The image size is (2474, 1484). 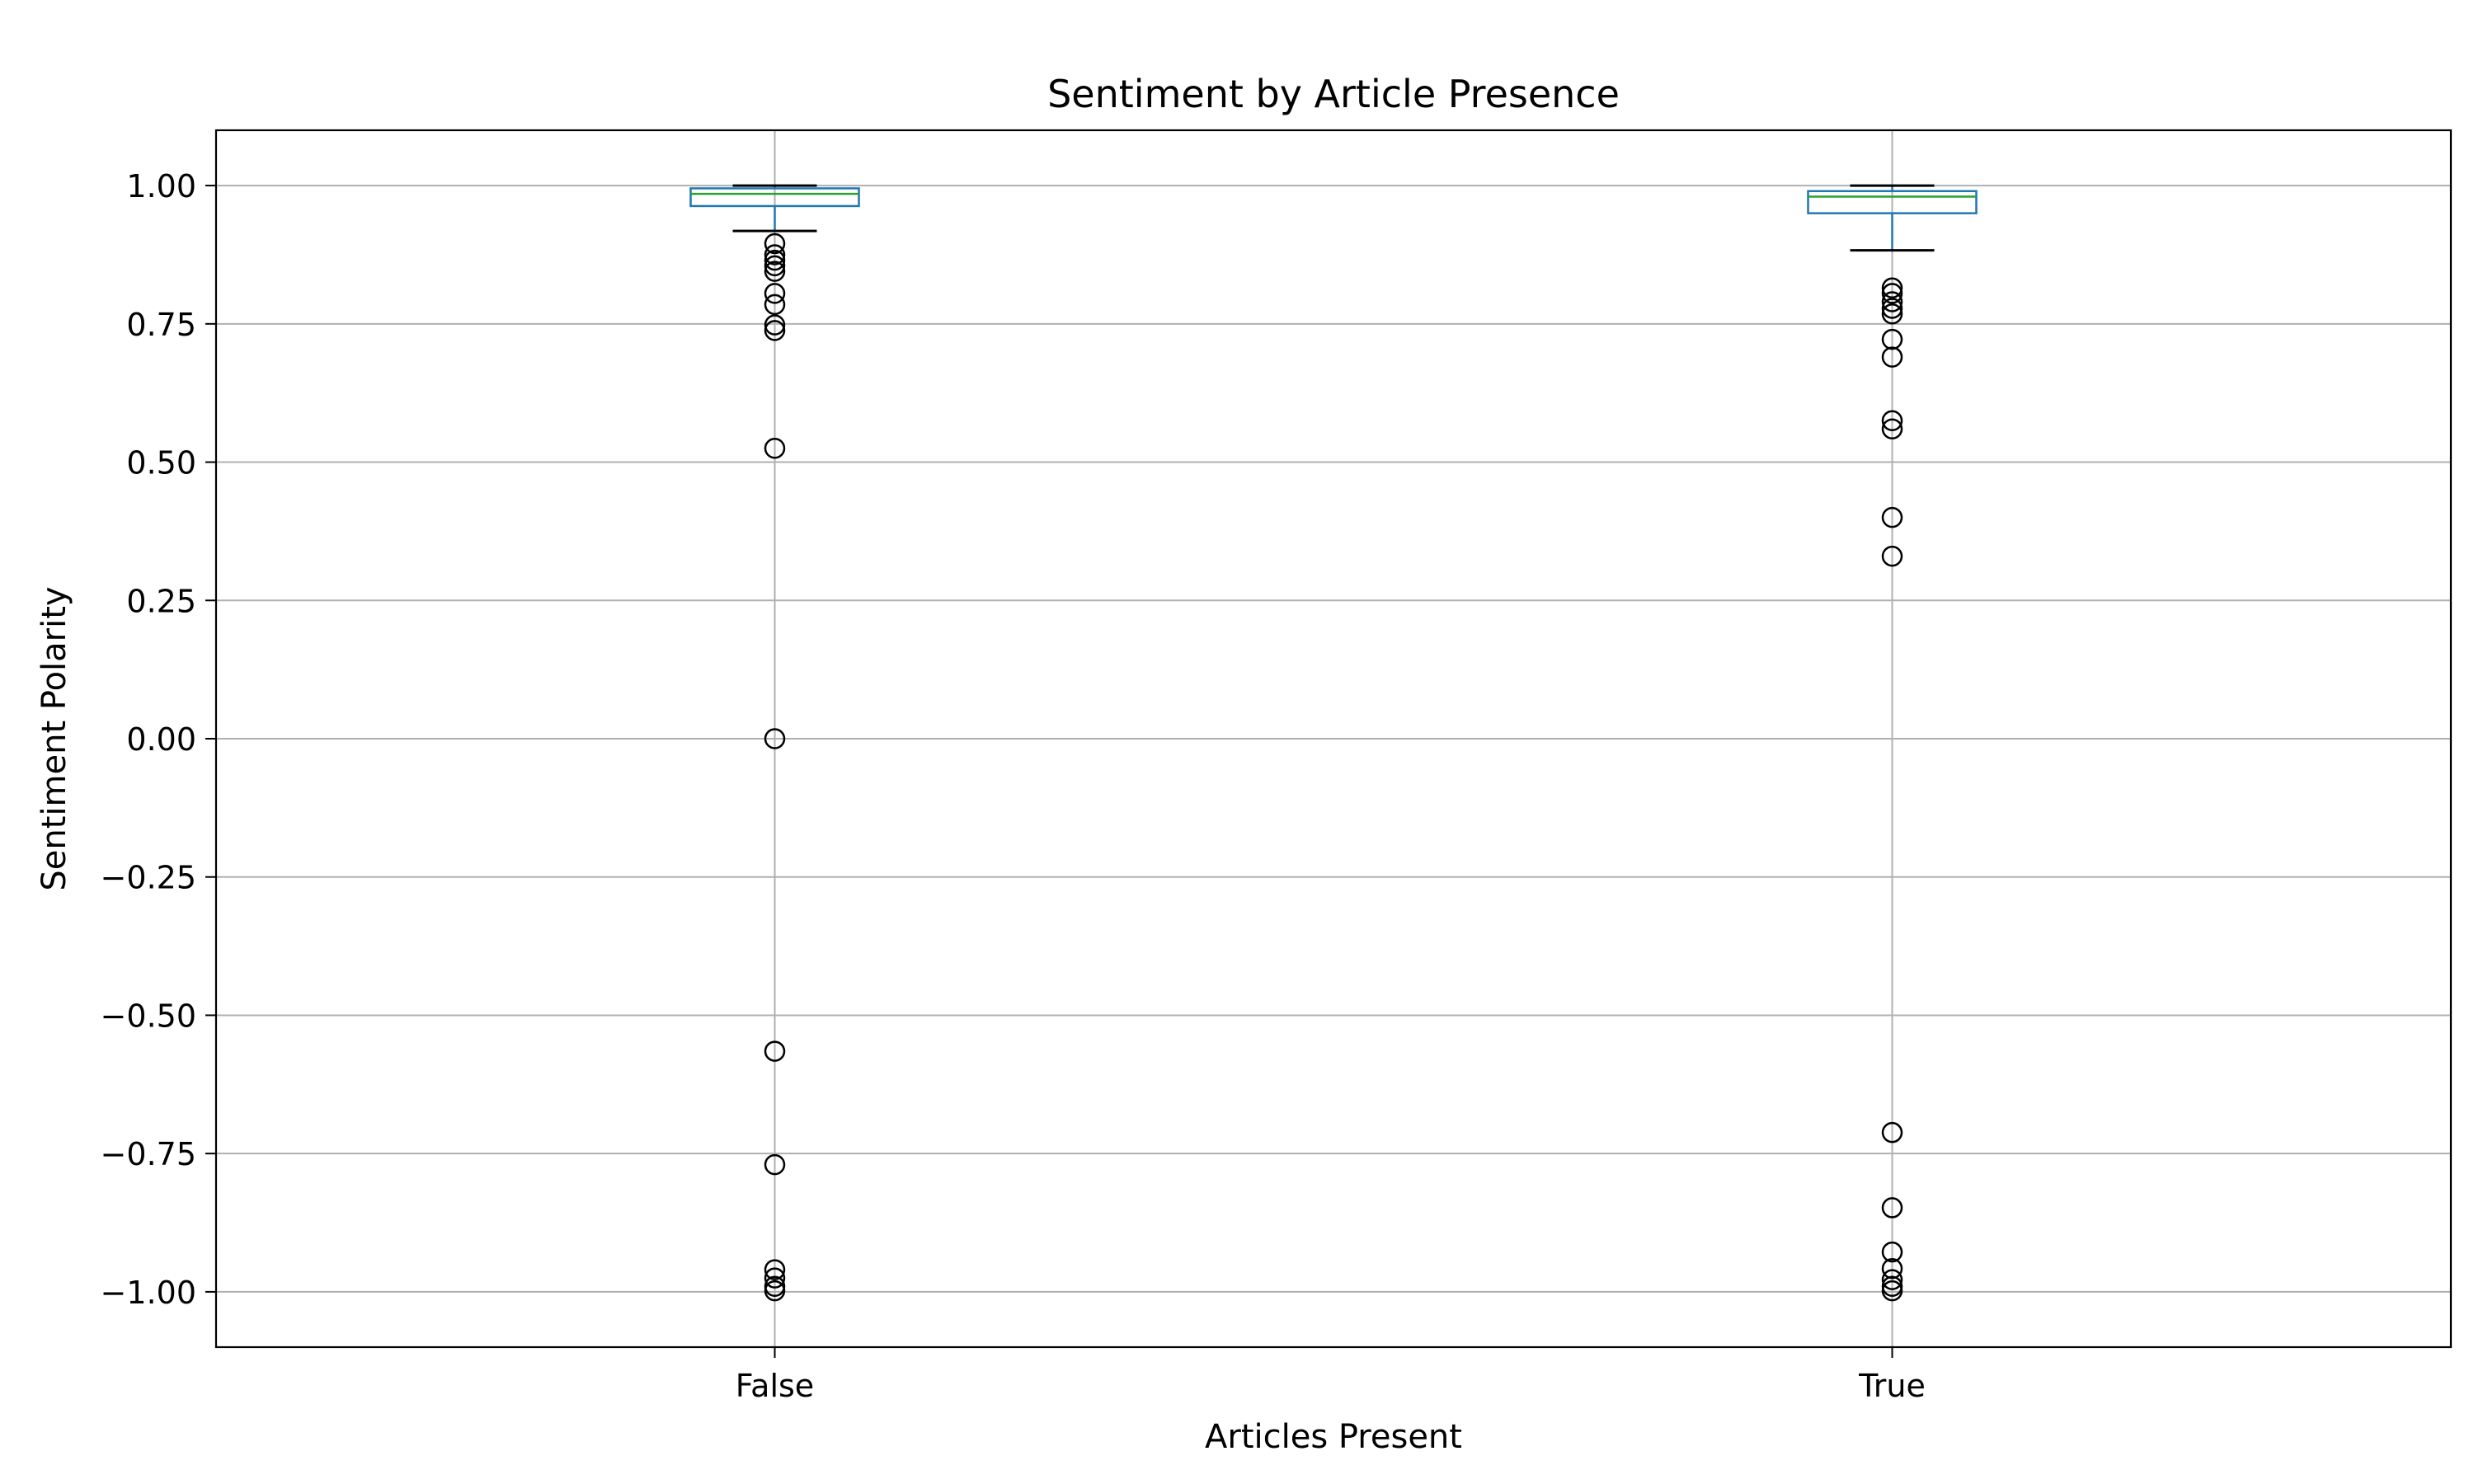 I want to click on y-tick-label: −0.25, so click(x=148, y=878).